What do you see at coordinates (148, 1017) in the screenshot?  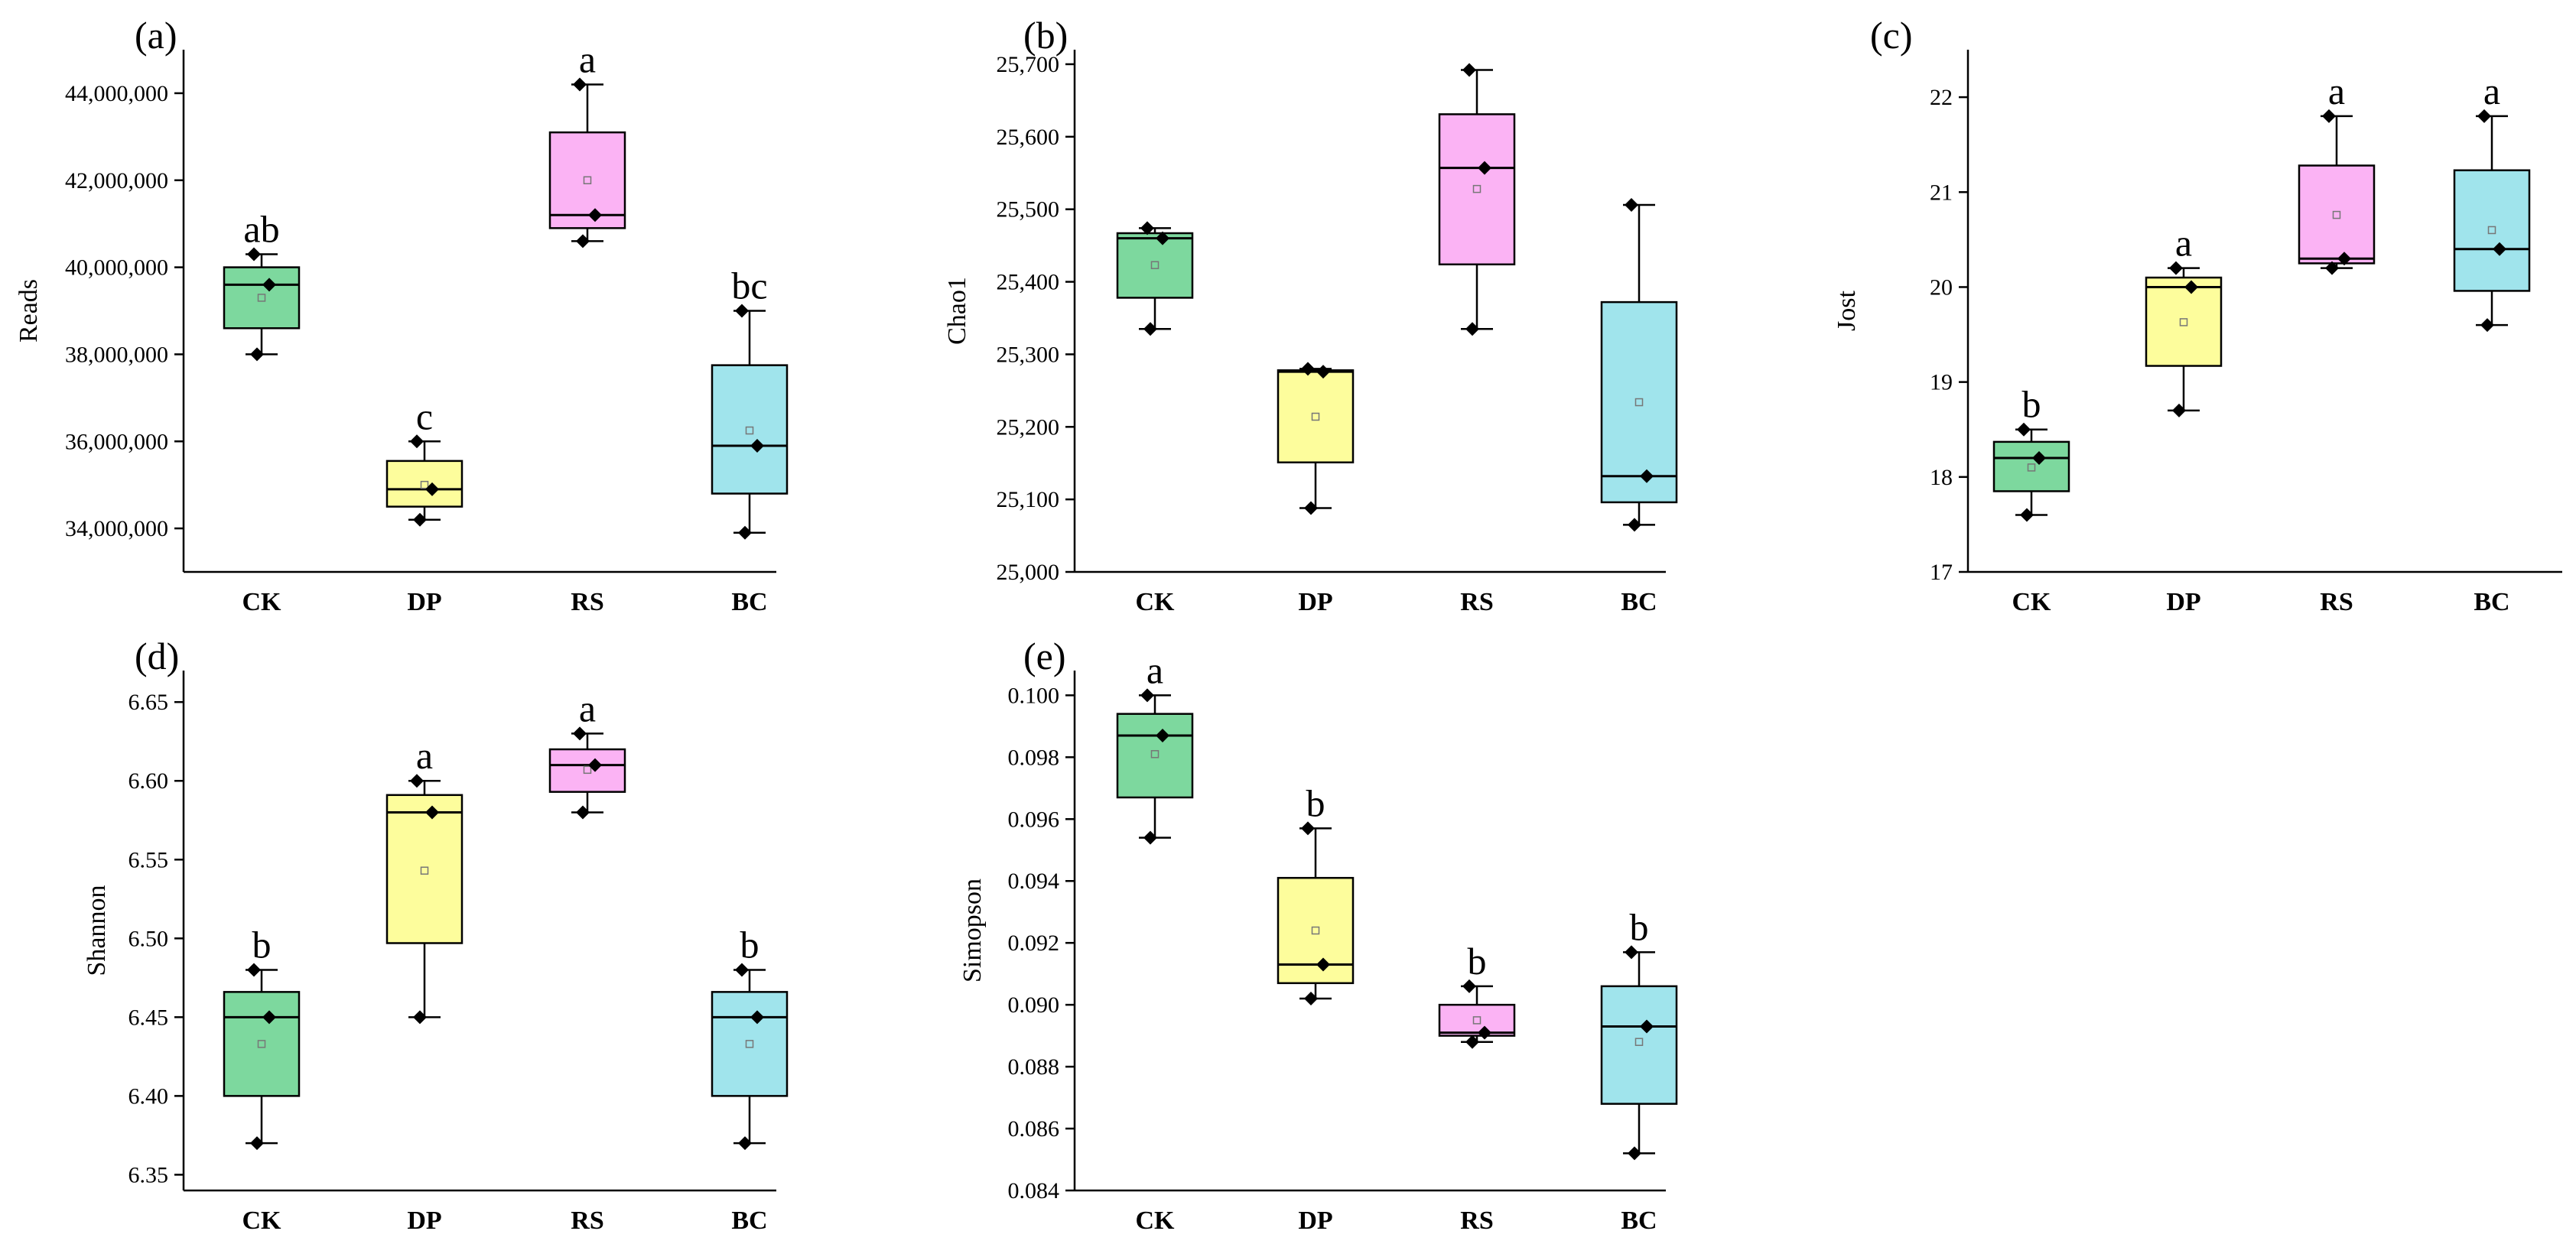 I see `y-tick-label: 6.45` at bounding box center [148, 1017].